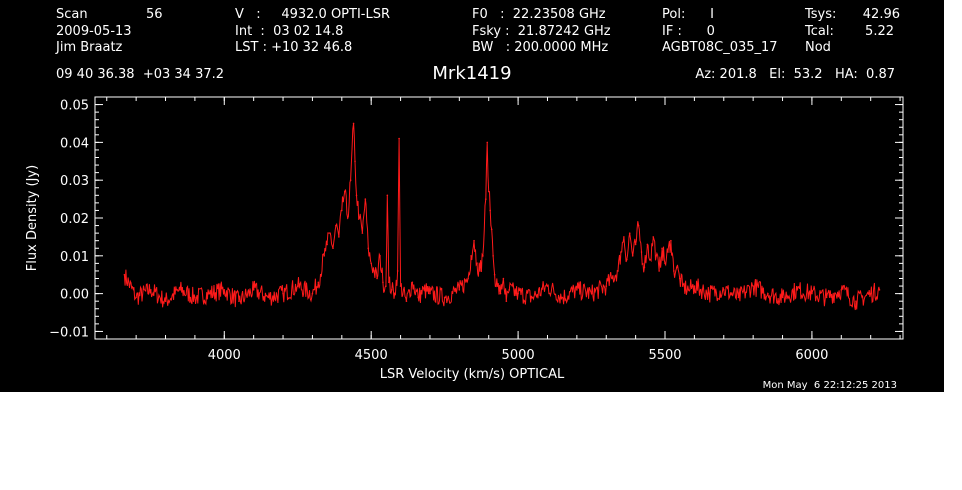 This screenshot has width=962, height=490. What do you see at coordinates (540, 47) in the screenshot?
I see `header-bandwidth: BW : 200.0000 MHz` at bounding box center [540, 47].